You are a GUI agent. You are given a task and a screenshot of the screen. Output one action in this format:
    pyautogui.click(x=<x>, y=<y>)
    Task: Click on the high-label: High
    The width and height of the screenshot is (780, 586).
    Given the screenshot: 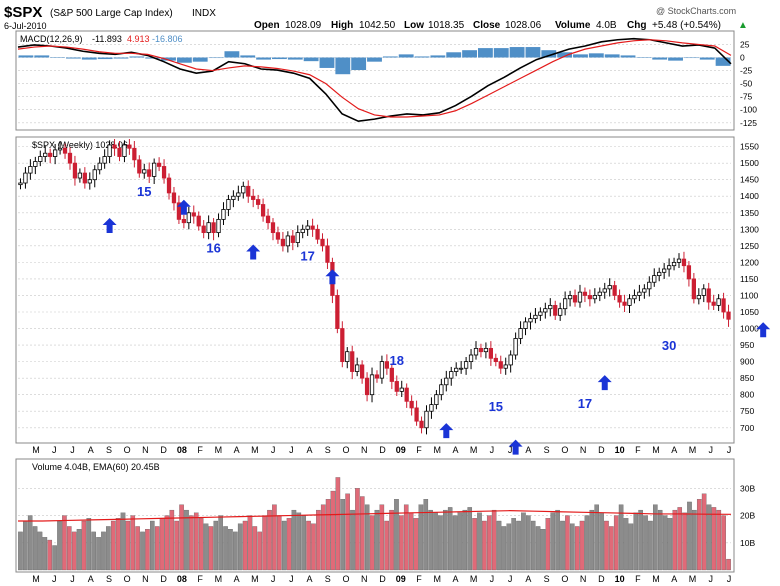 What is the action you would take?
    pyautogui.click(x=342, y=25)
    